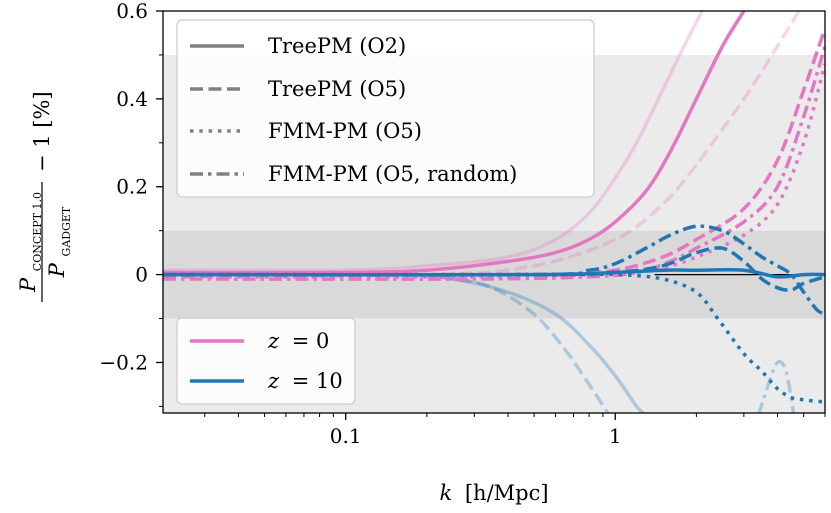 The image size is (831, 513). I want to click on y-tick-label: 0, so click(141, 275).